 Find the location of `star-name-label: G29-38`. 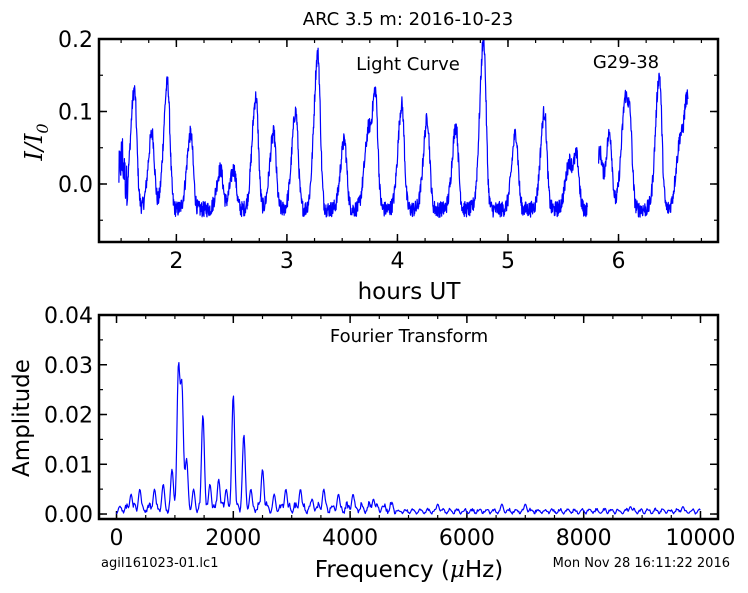

star-name-label: G29-38 is located at coordinates (626, 62).